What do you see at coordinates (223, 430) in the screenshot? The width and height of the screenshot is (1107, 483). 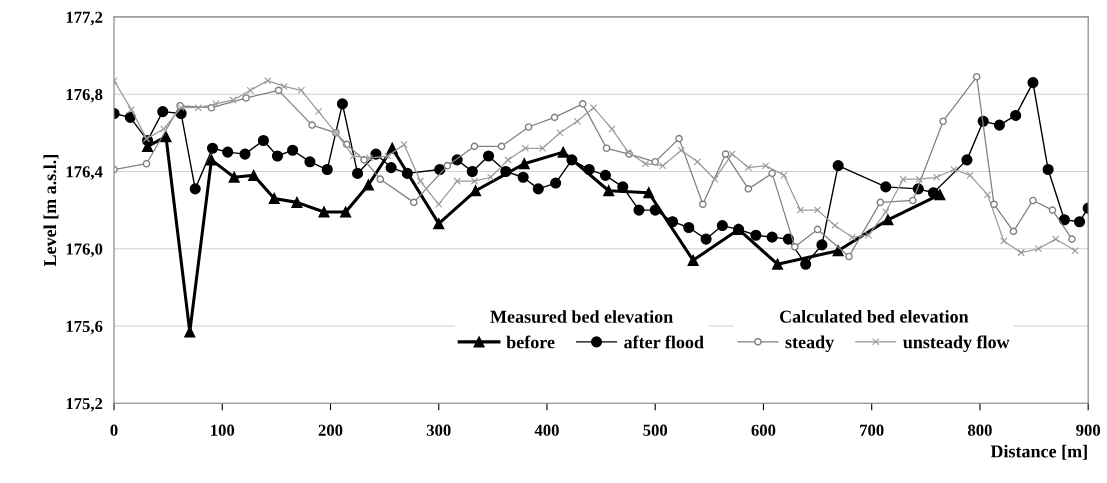 I see `x-tick-label: 100` at bounding box center [223, 430].